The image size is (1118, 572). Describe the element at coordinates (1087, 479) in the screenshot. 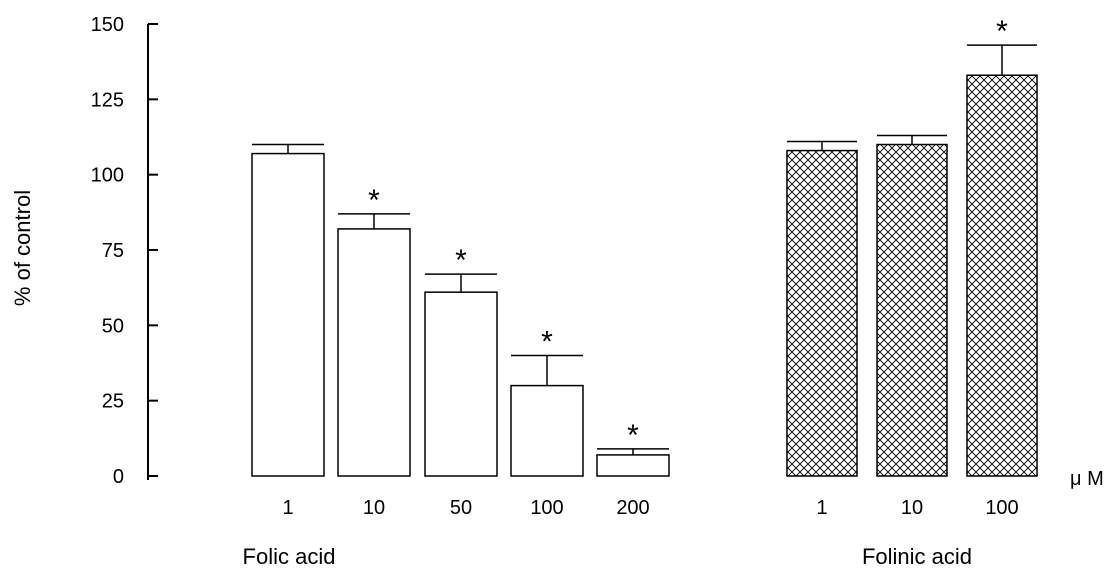

I see `unit-label: μ M` at that location.